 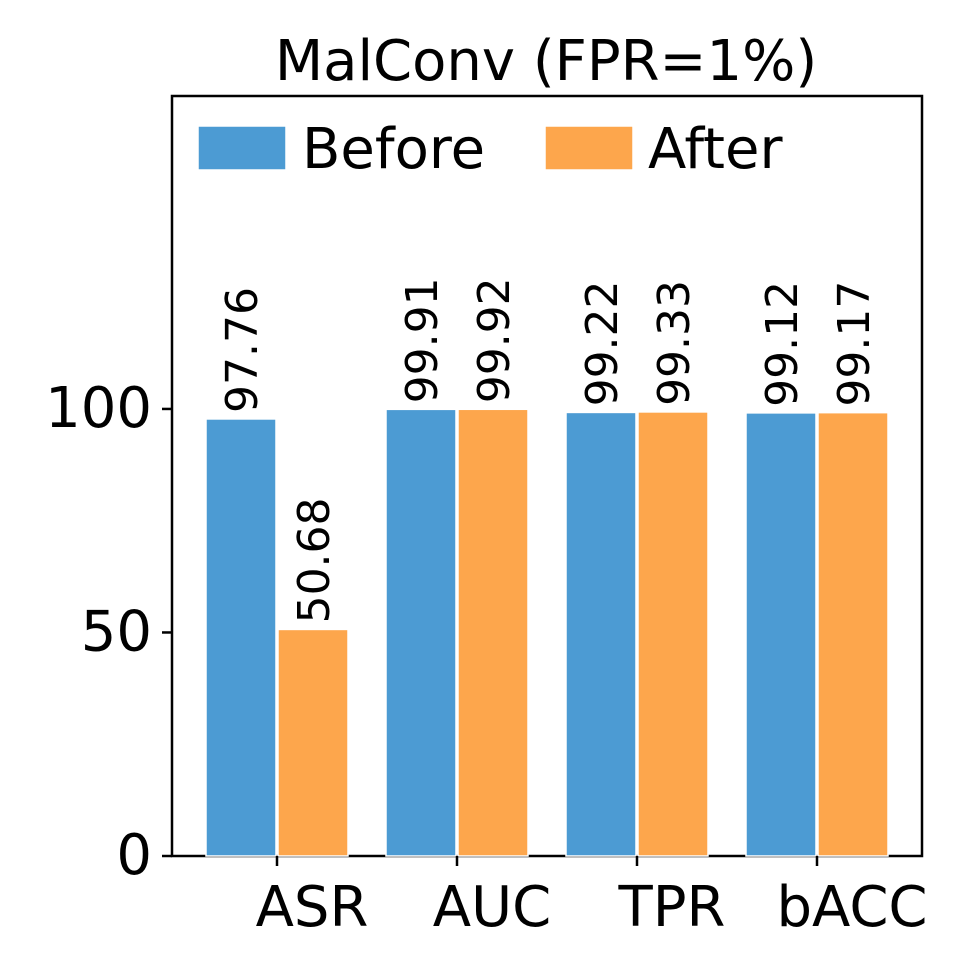 What do you see at coordinates (314, 560) in the screenshot?
I see `value-label-after-asr: 50.68` at bounding box center [314, 560].